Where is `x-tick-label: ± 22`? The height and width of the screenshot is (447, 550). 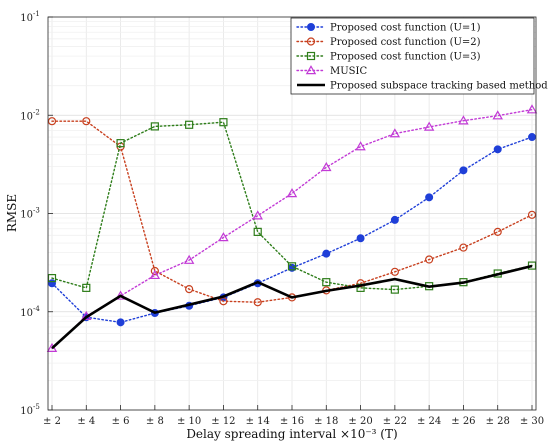
x-tick-label: ± 22 is located at coordinates (395, 421).